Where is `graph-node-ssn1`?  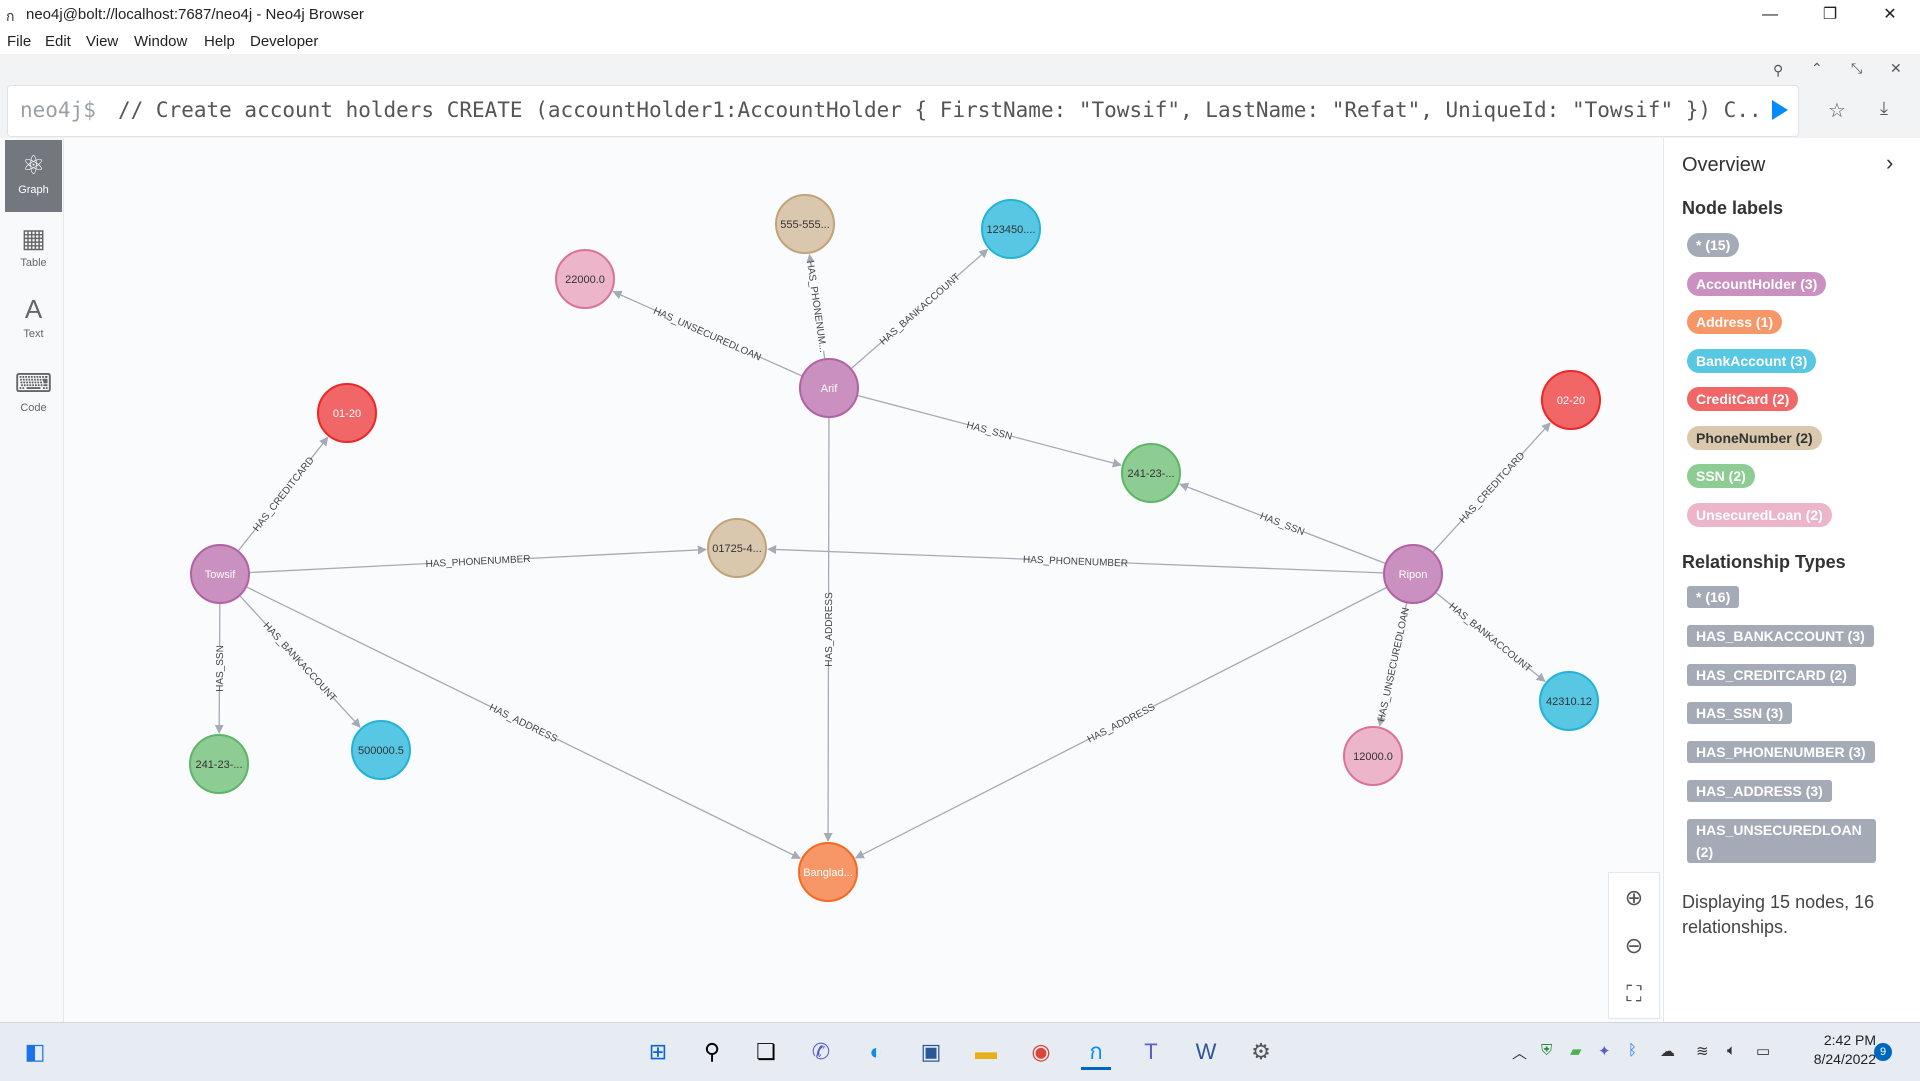 graph-node-ssn1 is located at coordinates (219, 764).